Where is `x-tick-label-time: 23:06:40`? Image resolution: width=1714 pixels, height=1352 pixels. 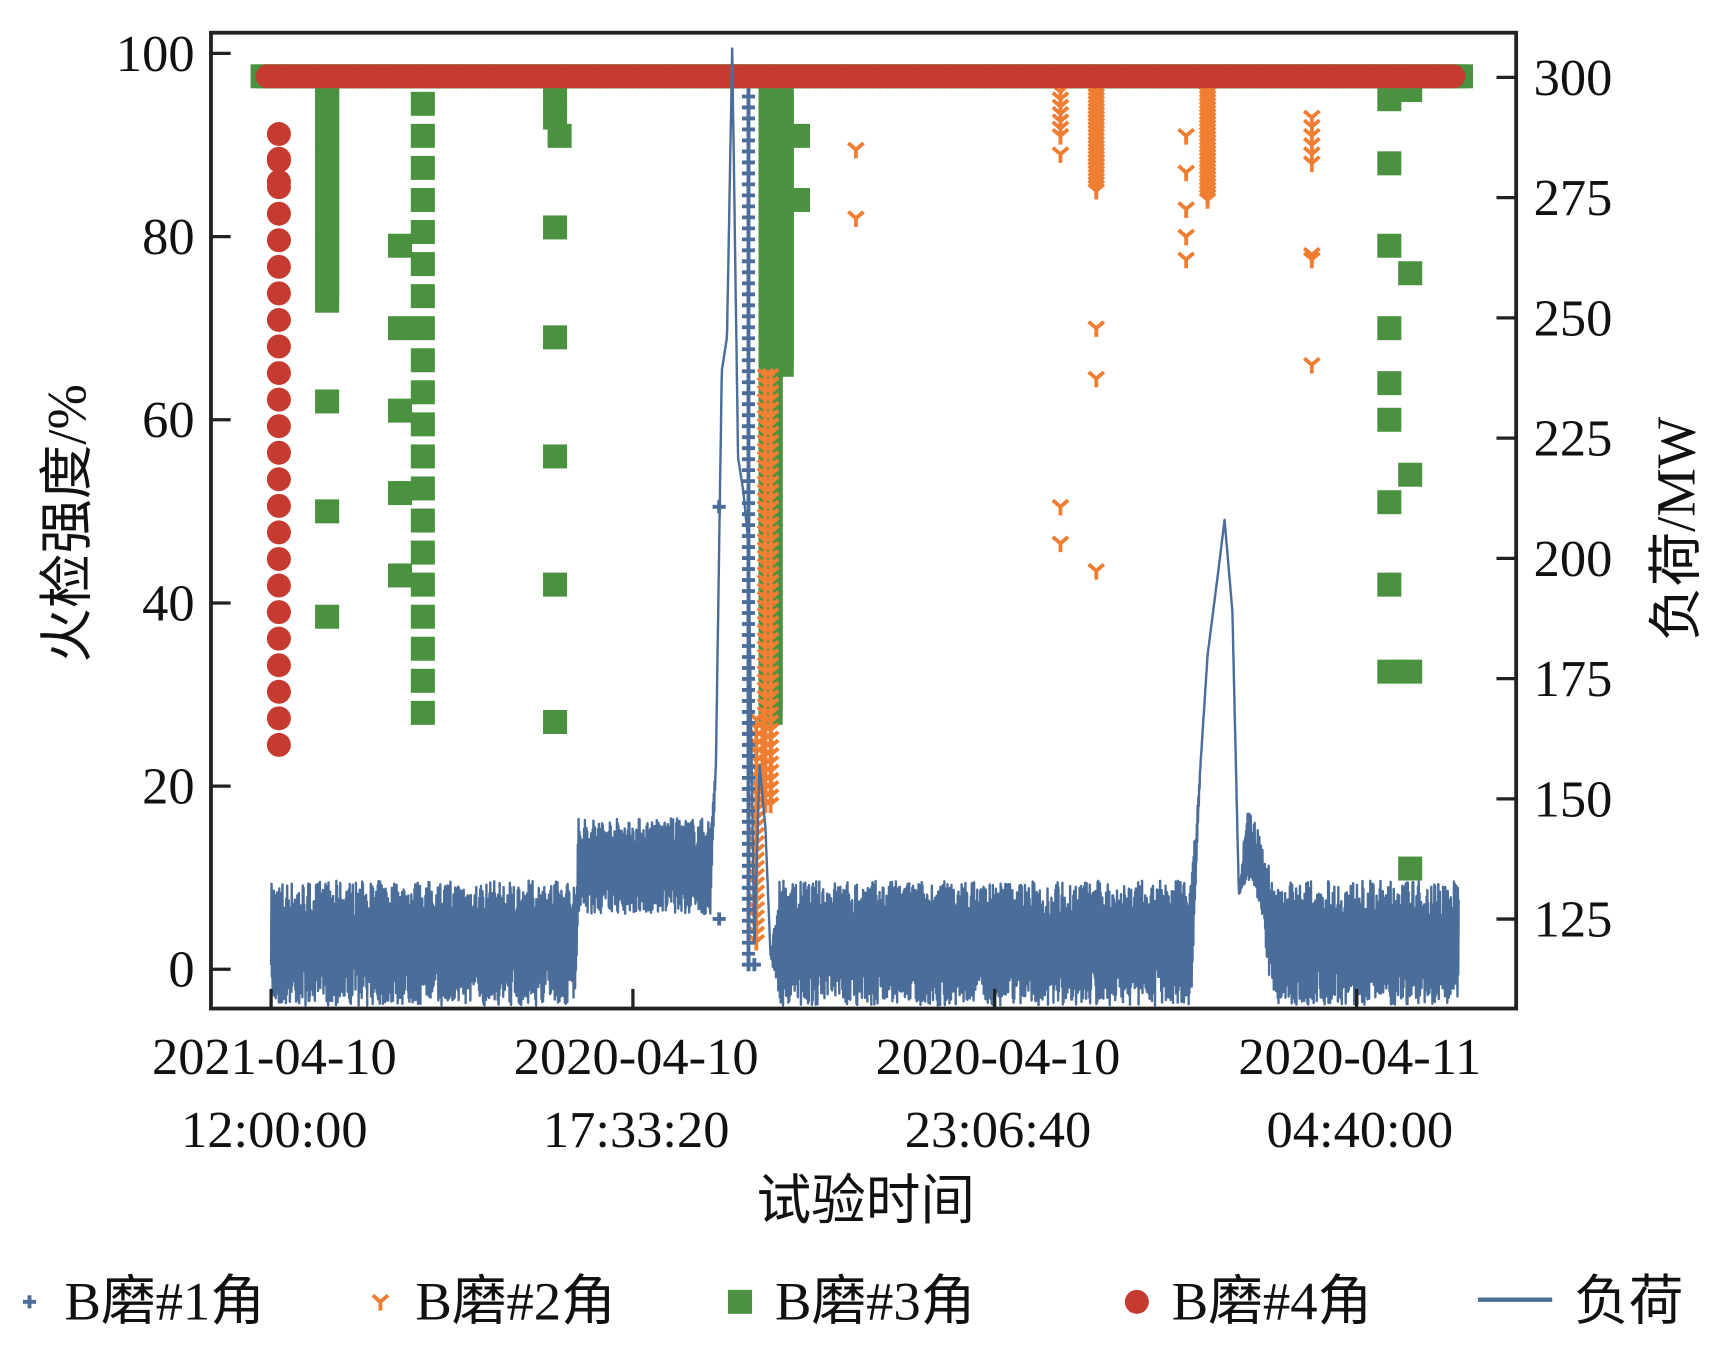 x-tick-label-time: 23:06:40 is located at coordinates (998, 1130).